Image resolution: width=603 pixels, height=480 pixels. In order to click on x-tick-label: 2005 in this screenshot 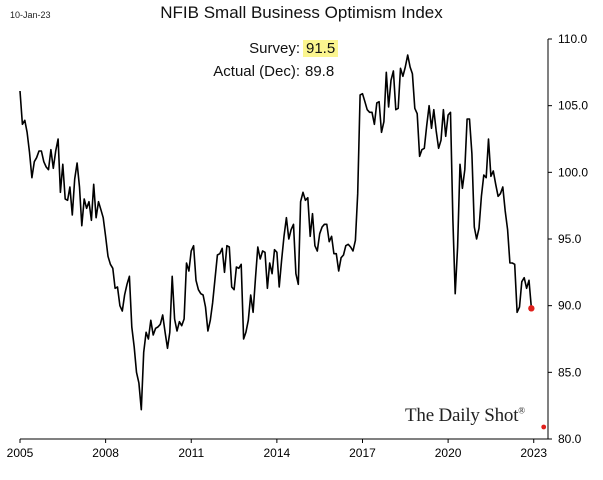, I will do `click(20, 453)`.